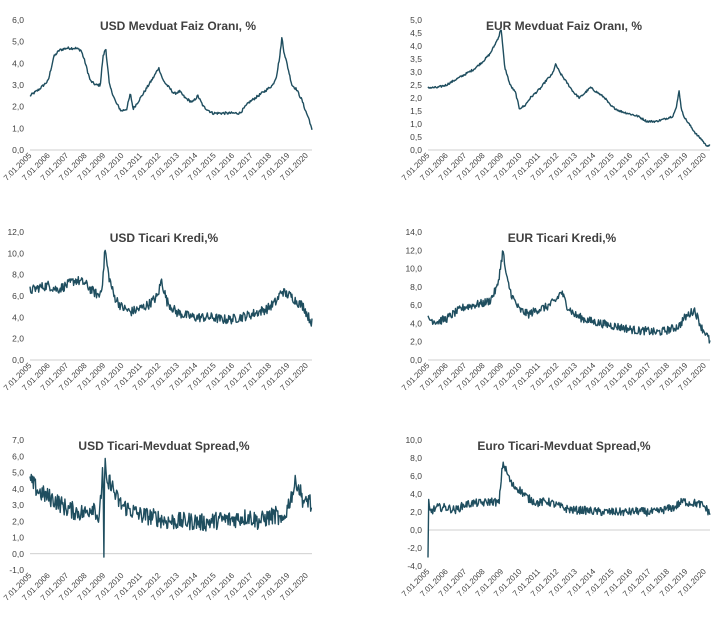 The height and width of the screenshot is (620, 714). I want to click on chart-title: Euro Ticari-Mevduat Spread,%, so click(563, 446).